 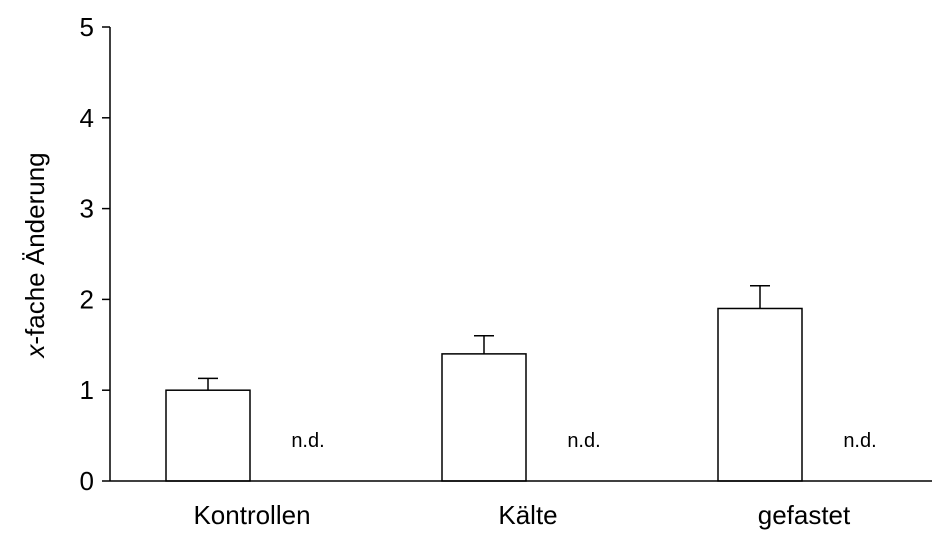 What do you see at coordinates (87, 299) in the screenshot?
I see `y-tick-label: 2` at bounding box center [87, 299].